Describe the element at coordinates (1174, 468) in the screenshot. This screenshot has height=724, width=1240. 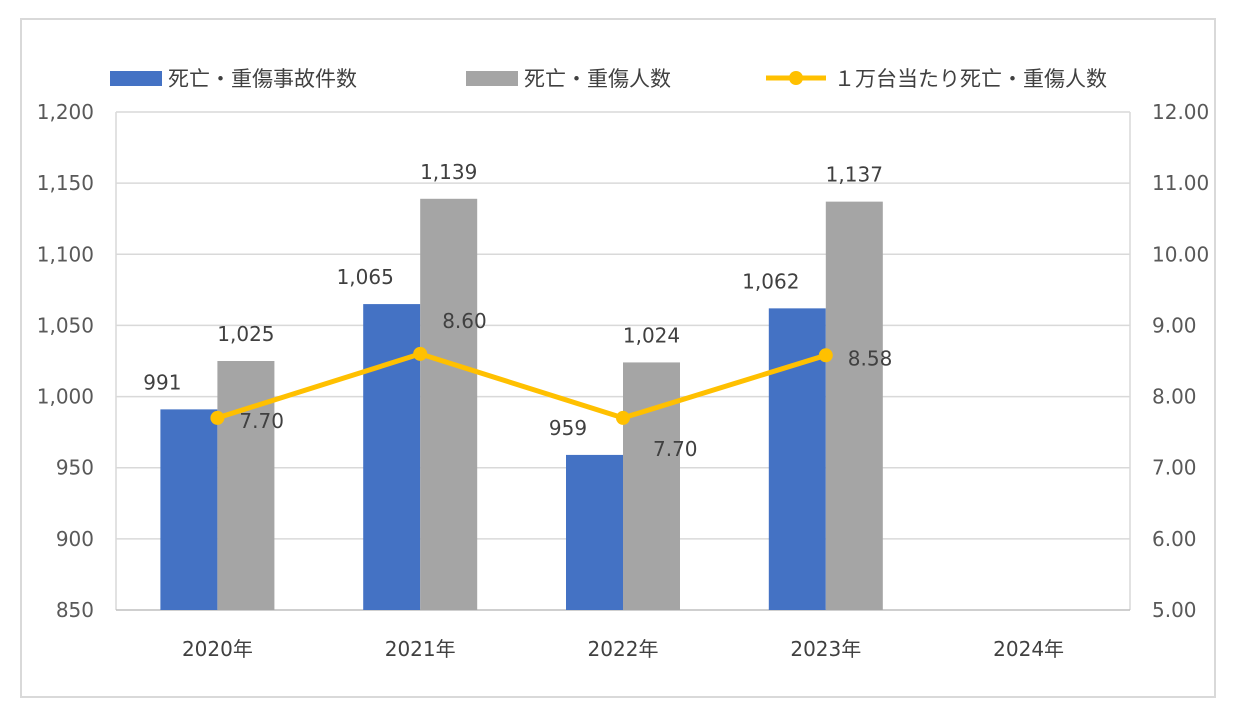
I see `y-right-tick-label: 7.00` at that location.